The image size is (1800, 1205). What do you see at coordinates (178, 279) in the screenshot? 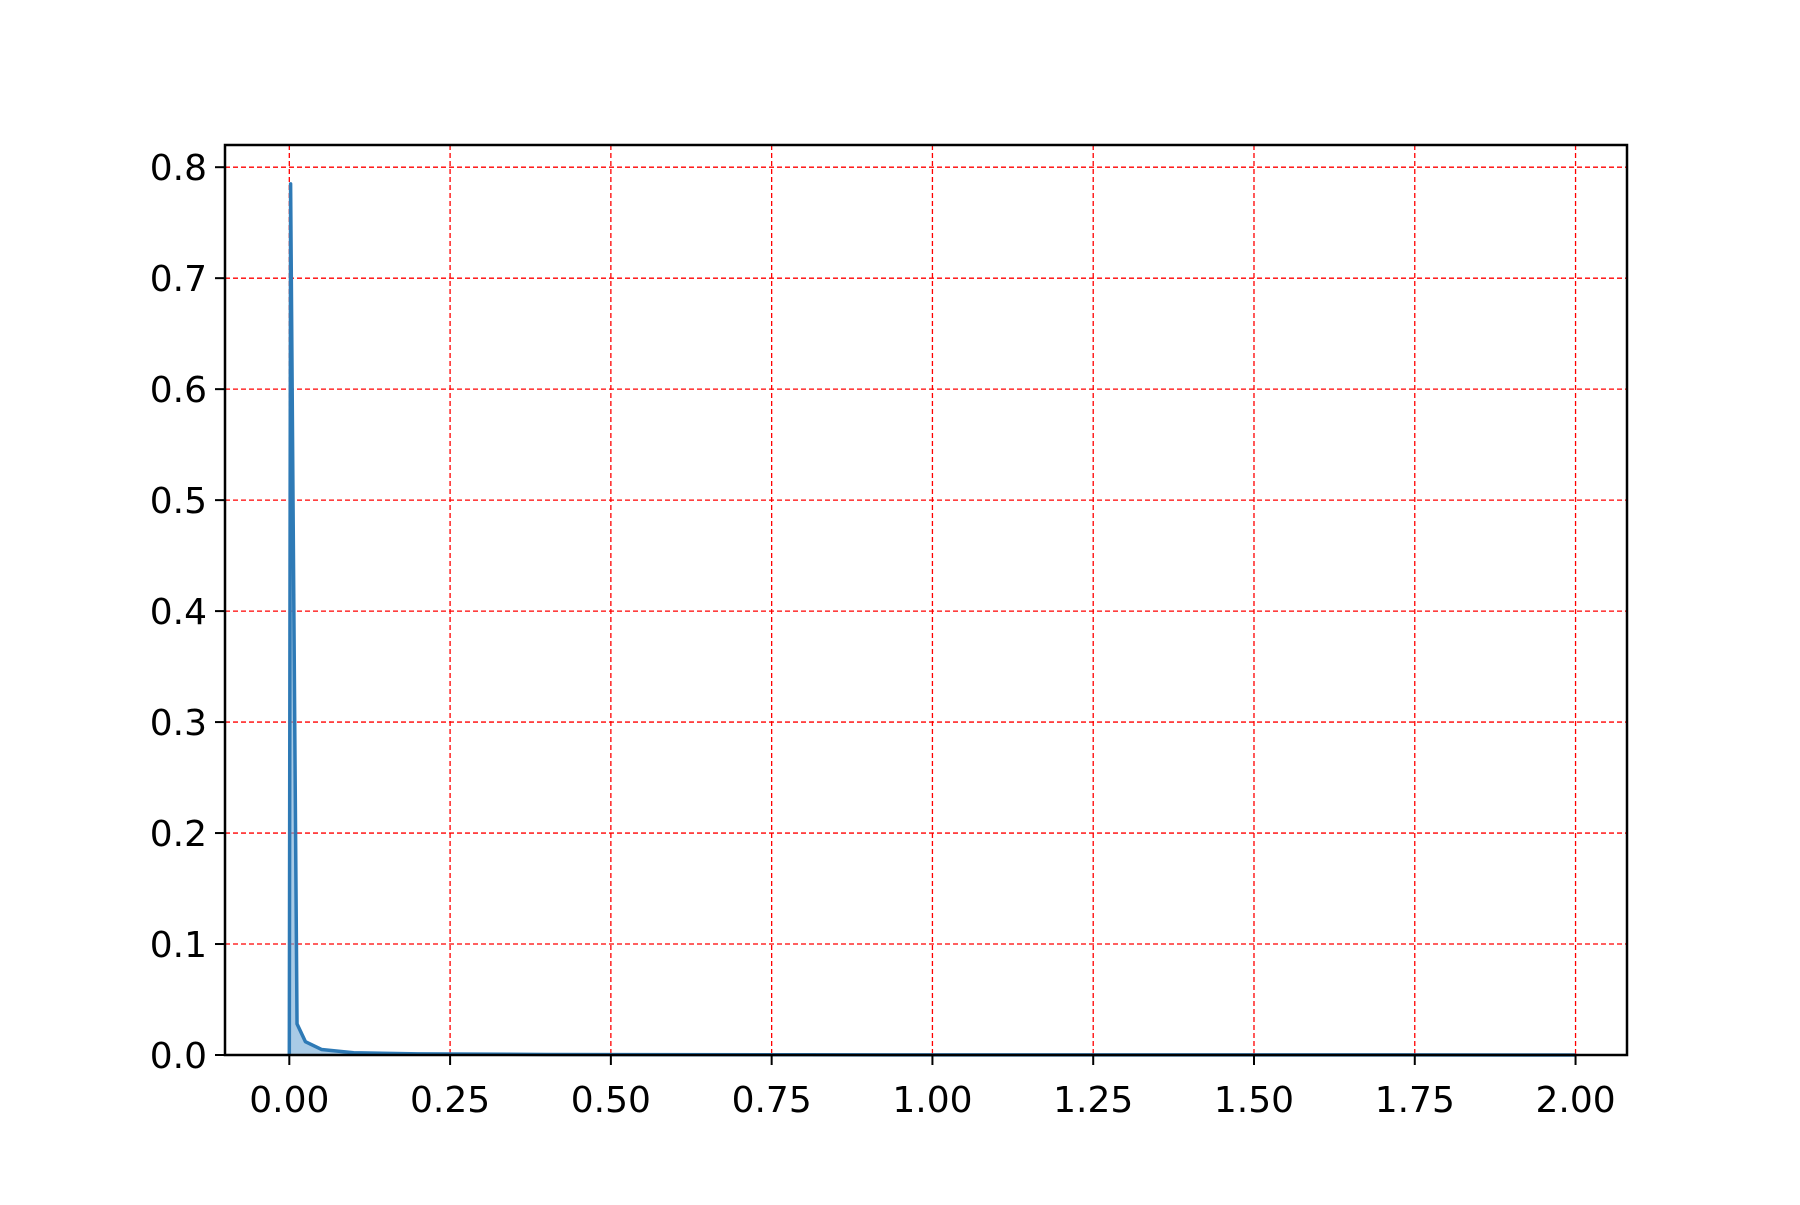
I see `y-tick-label: 0.7` at bounding box center [178, 279].